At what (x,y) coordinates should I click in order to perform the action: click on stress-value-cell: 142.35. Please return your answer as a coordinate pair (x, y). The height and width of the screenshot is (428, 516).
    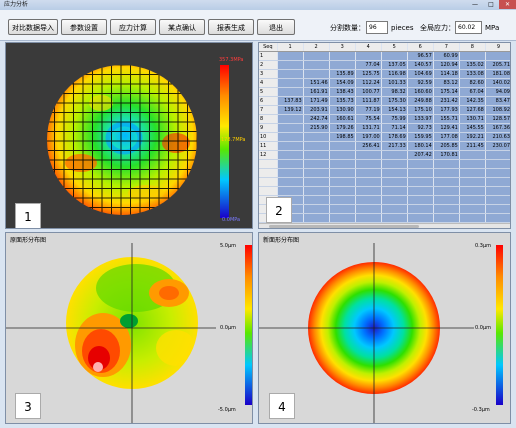
    Looking at the image, I should click on (472, 101).